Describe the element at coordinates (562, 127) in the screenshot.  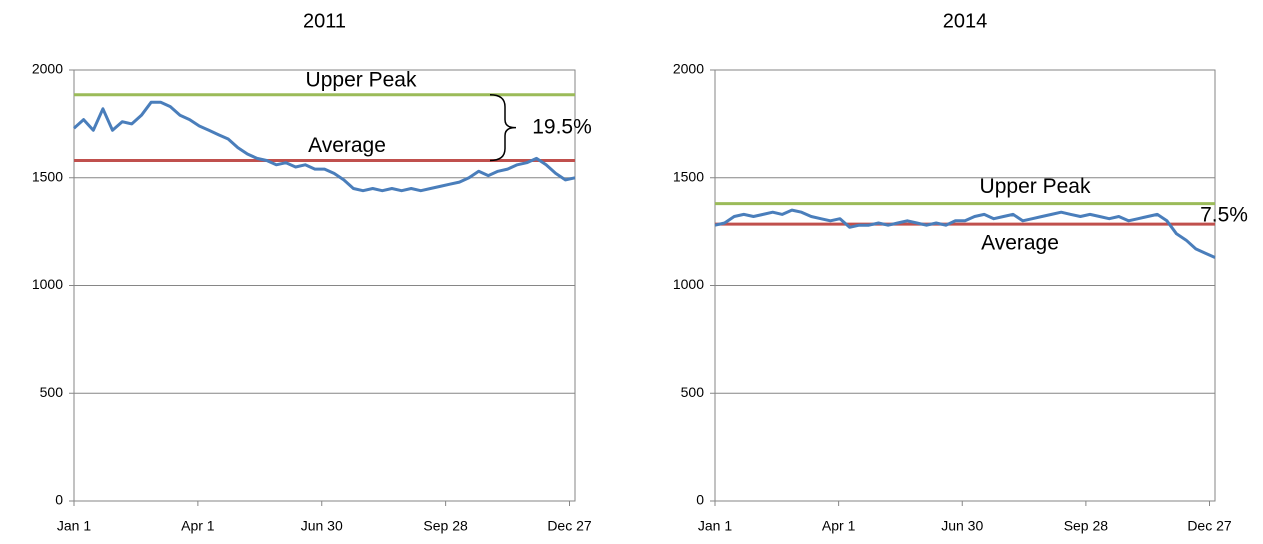
I see `annotation: 19.5%` at that location.